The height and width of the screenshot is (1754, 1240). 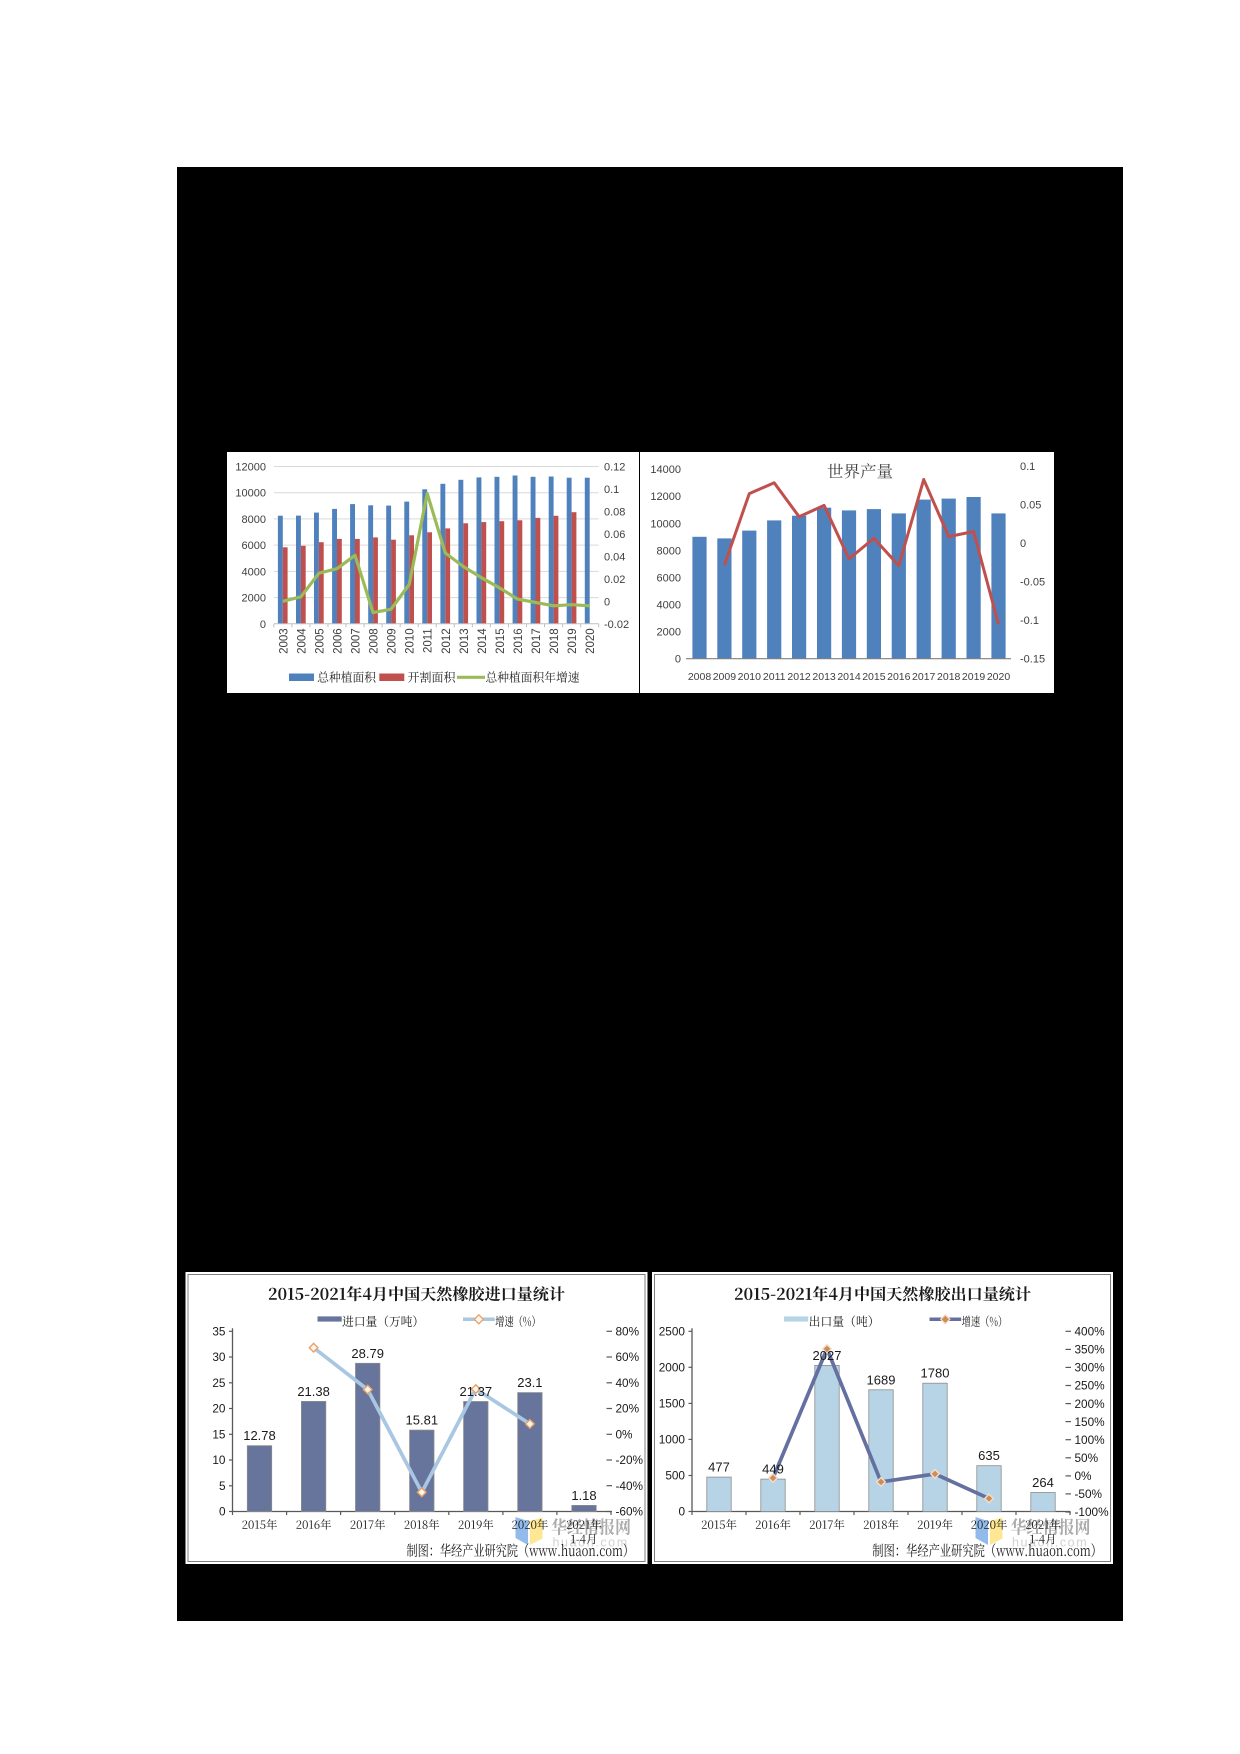 What do you see at coordinates (1090, 1332) in the screenshot?
I see `svg-text: 400%` at bounding box center [1090, 1332].